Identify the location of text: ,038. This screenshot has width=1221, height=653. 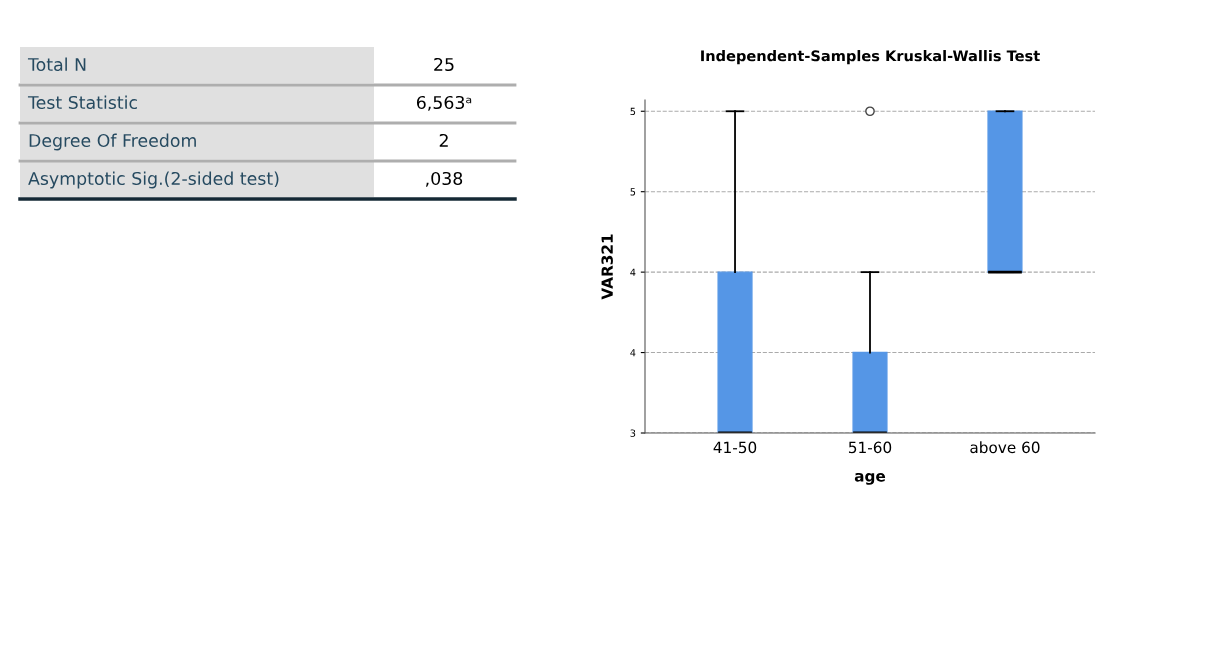
(444, 179).